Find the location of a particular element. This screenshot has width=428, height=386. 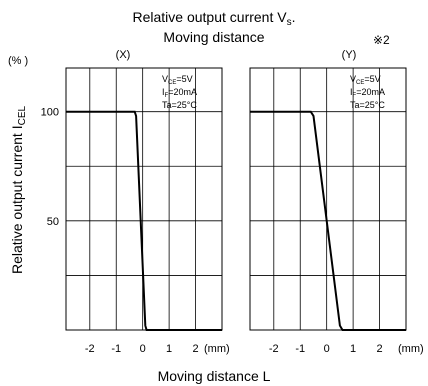

y-tick-label: 50 is located at coordinates (53, 222).